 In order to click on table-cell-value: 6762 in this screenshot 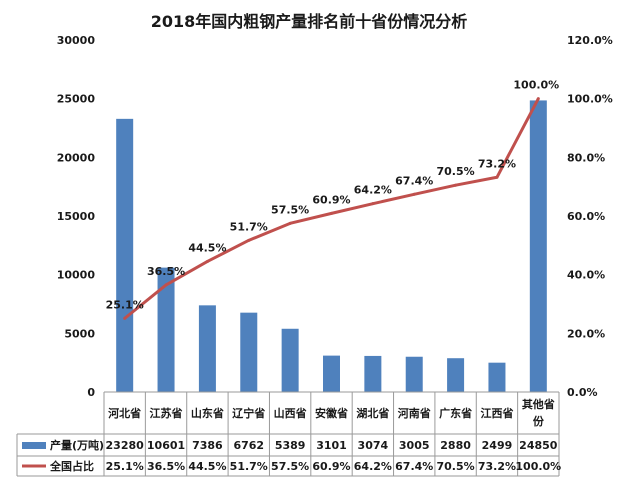, I will do `click(248, 445)`.